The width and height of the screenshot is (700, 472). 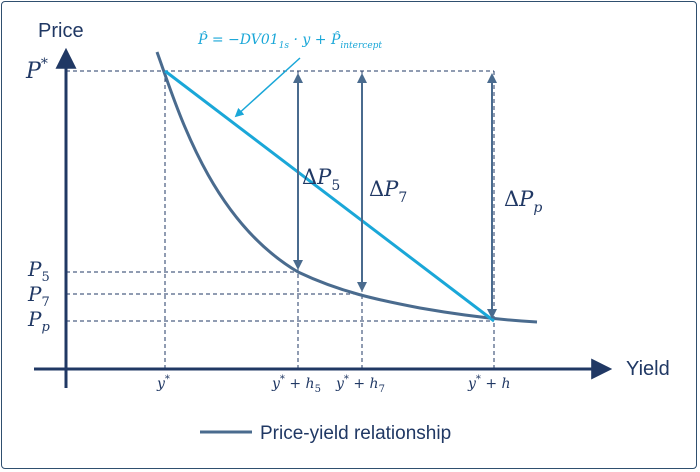 What do you see at coordinates (489, 383) in the screenshot?
I see `label-y-h: y* + h` at bounding box center [489, 383].